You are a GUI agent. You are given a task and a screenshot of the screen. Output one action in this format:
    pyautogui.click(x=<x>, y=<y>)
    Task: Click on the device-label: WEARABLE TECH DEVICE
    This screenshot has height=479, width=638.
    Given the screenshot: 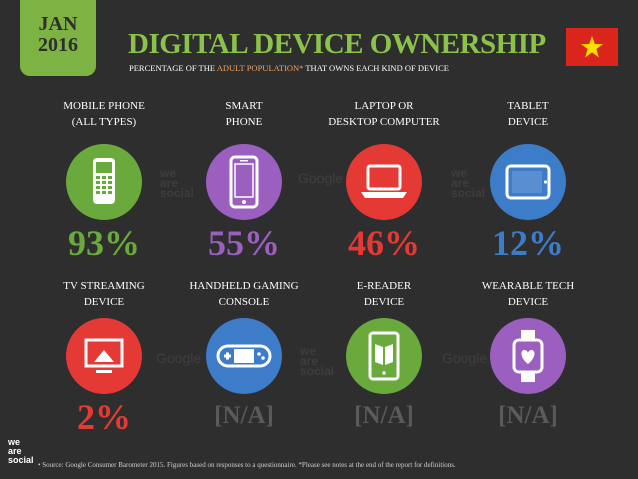 What is the action you would take?
    pyautogui.click(x=528, y=294)
    